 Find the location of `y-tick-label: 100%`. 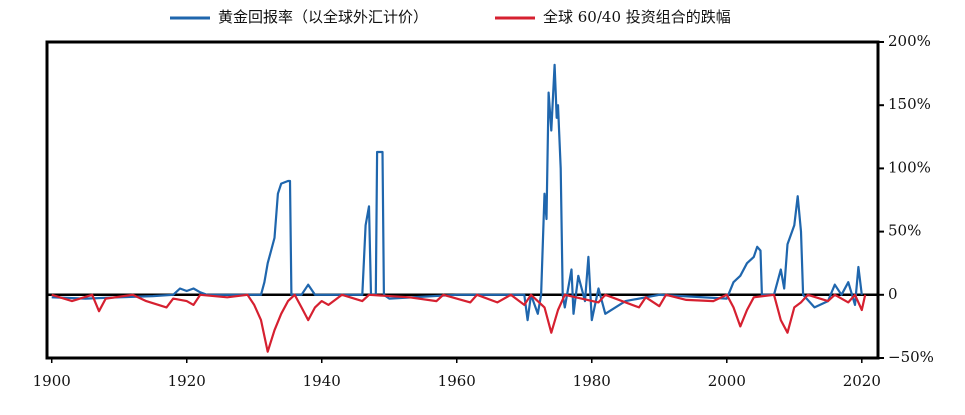

y-tick-label: 100% is located at coordinates (909, 167).